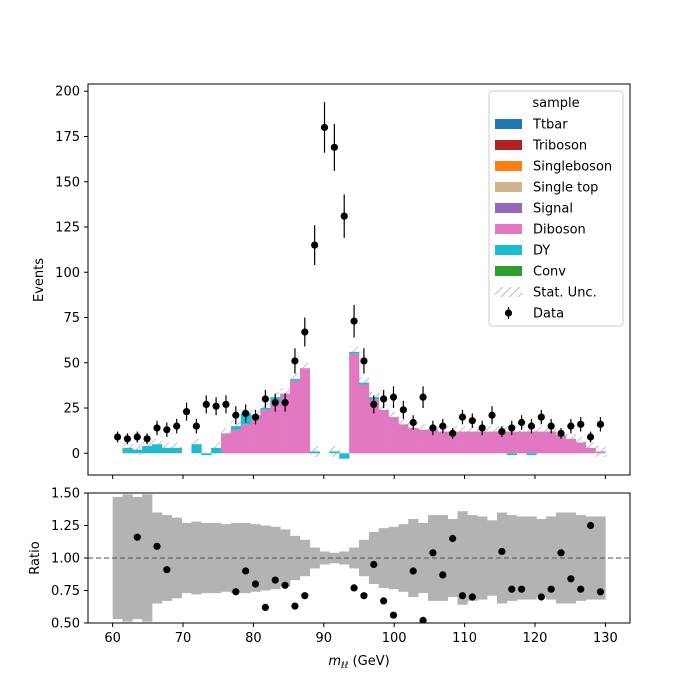  I want to click on main-ytick-label-7: 175, so click(67, 137).